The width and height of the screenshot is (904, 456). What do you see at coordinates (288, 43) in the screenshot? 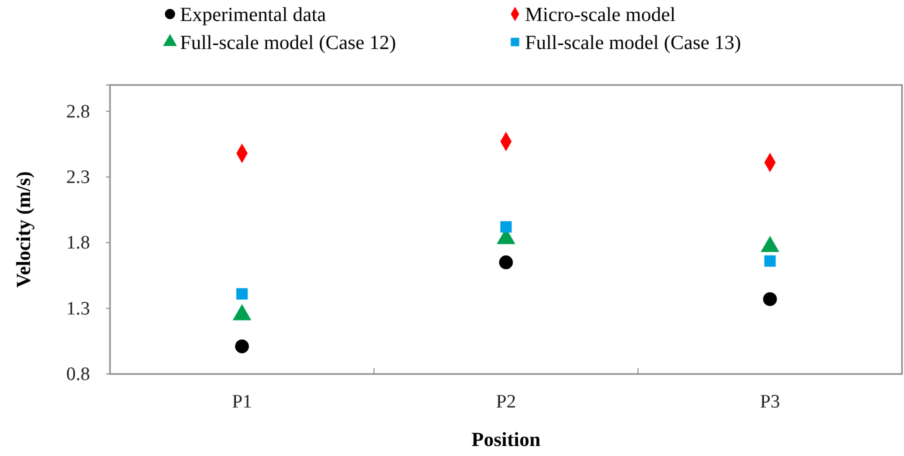
I see `legend-label: Full-scale model (Case 12)` at bounding box center [288, 43].